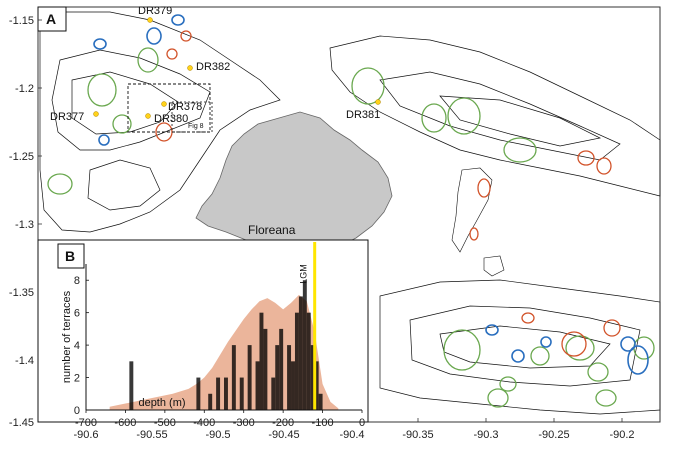 Image resolution: width=686 pixels, height=449 pixels. I want to click on histogram-y-tick-label: 6, so click(77, 314).